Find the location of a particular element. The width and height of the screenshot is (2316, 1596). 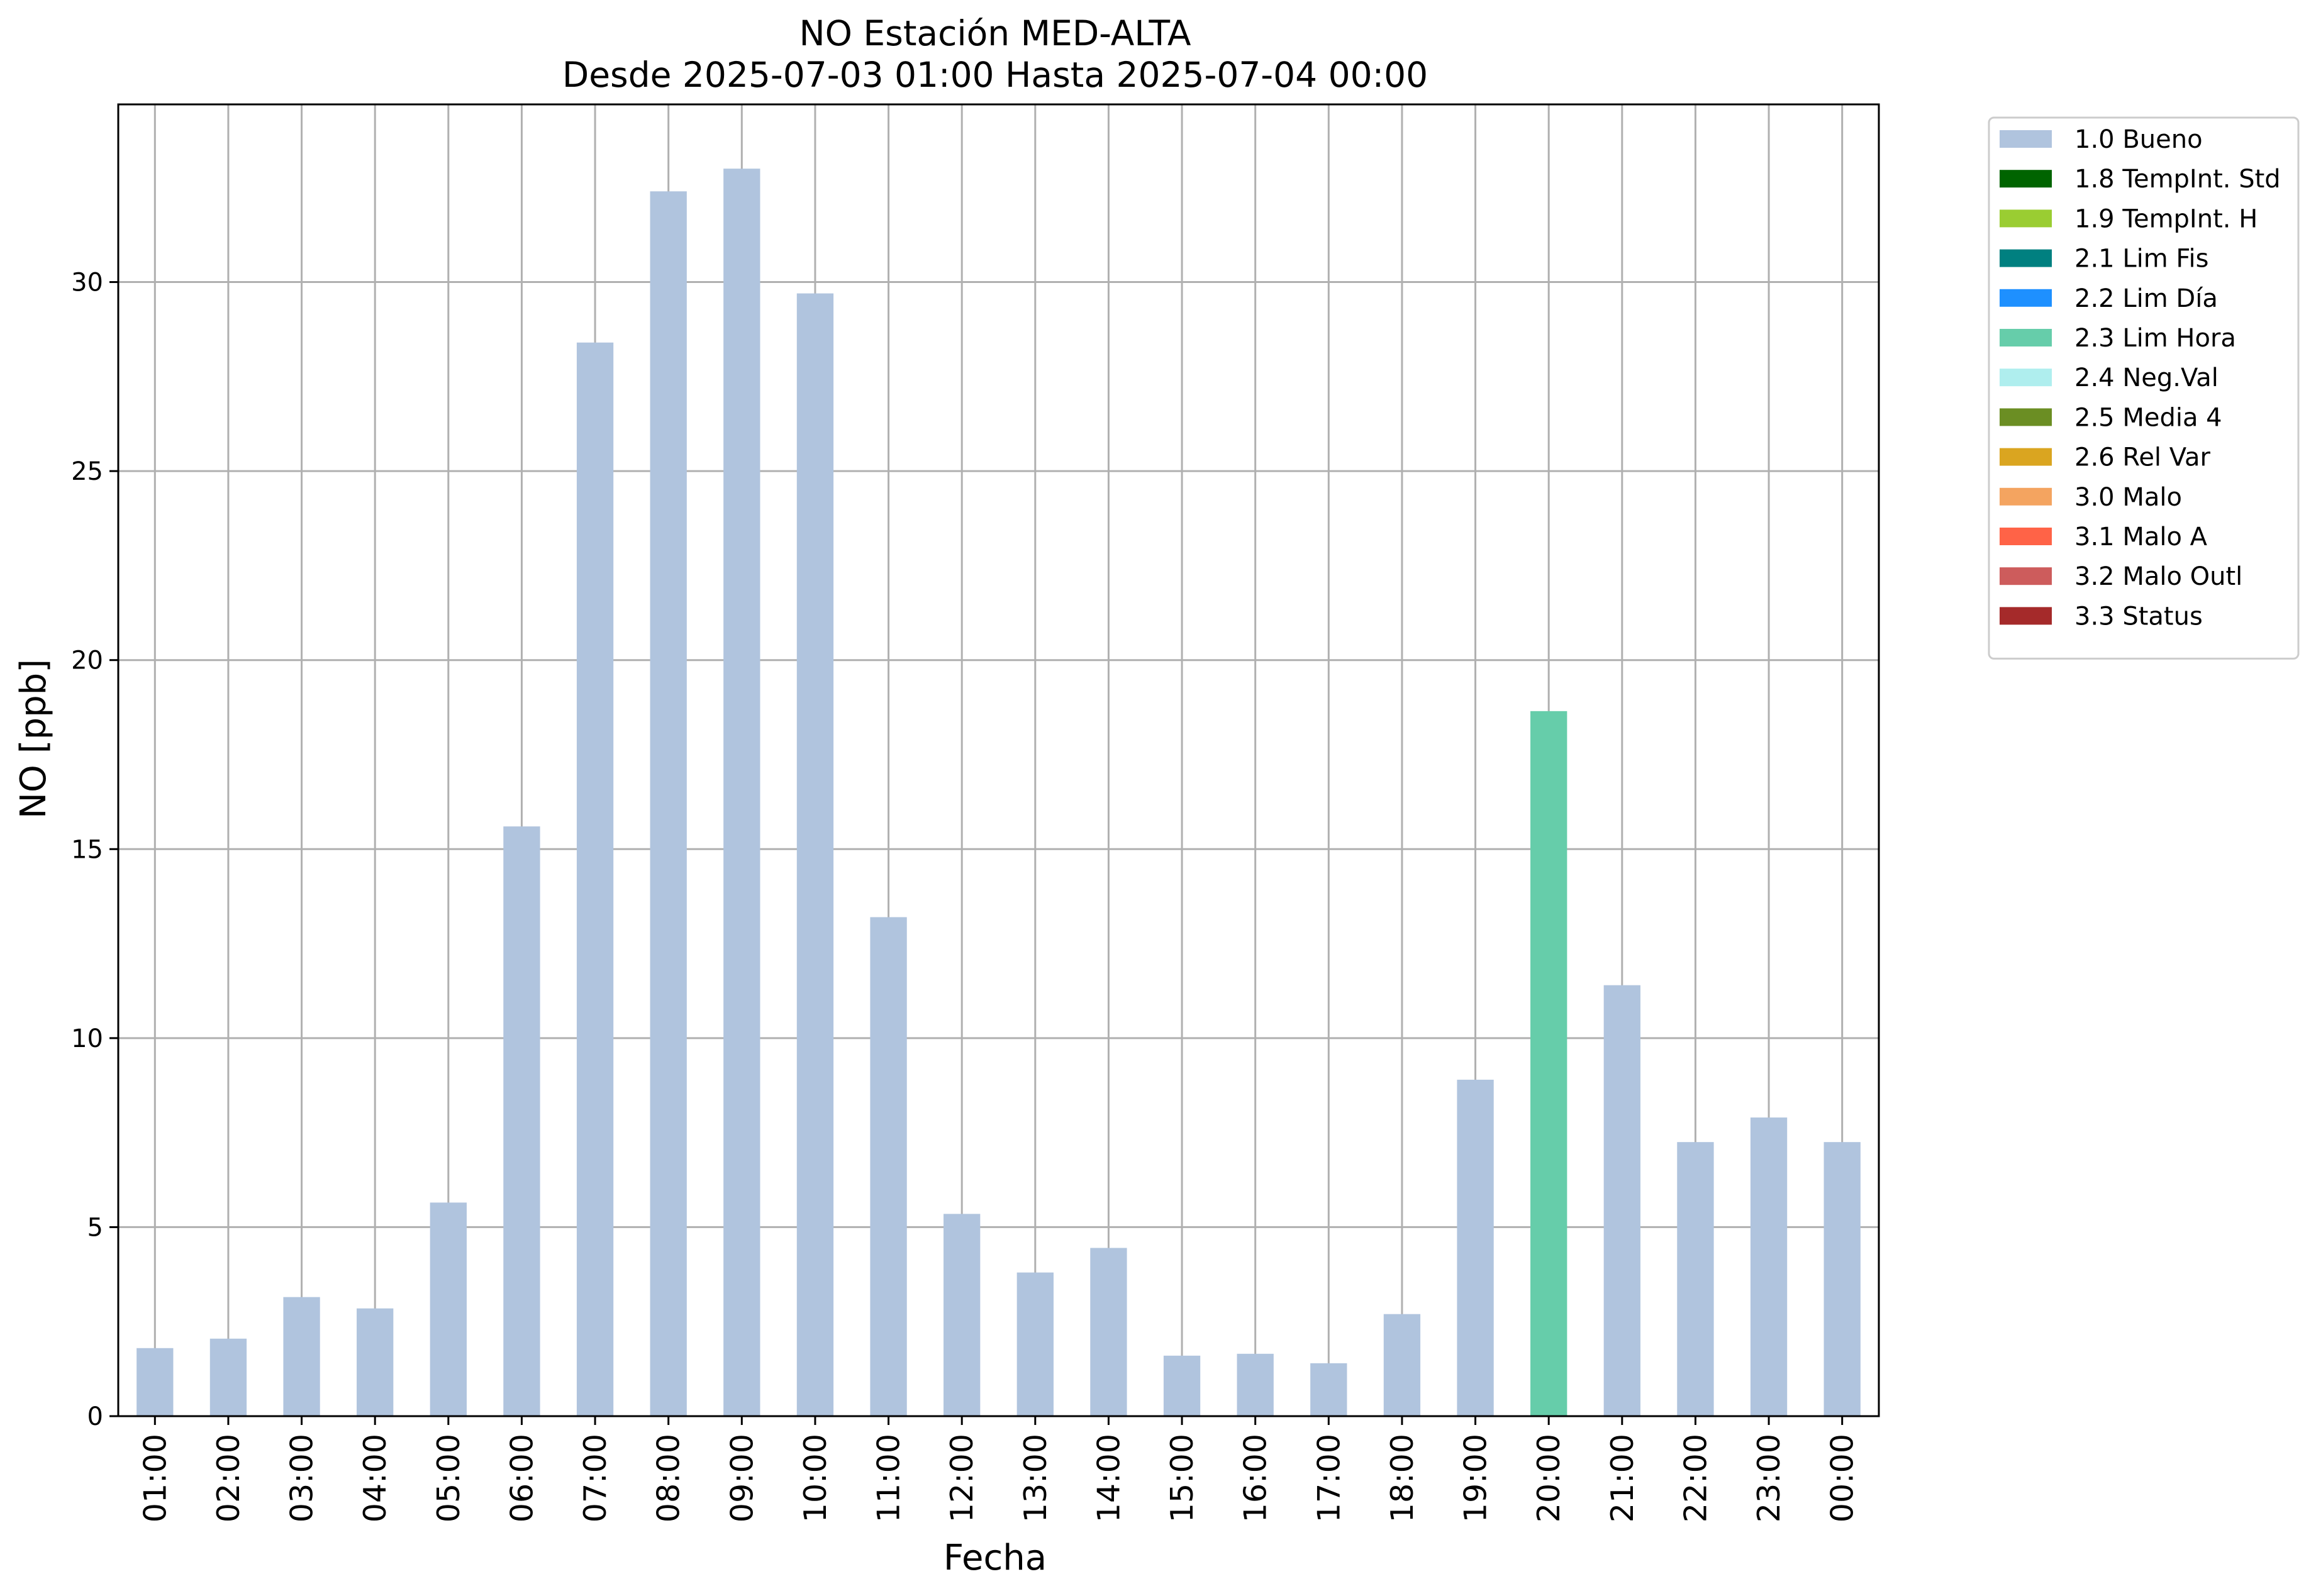

x-tick-label: 07:00 is located at coordinates (595, 1478).